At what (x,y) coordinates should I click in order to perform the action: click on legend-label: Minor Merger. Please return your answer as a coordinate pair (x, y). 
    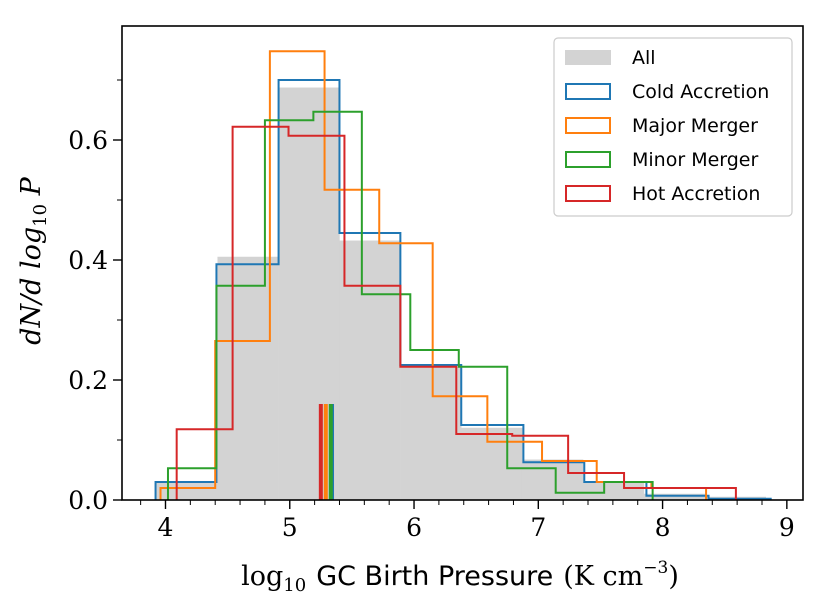
    Looking at the image, I should click on (695, 160).